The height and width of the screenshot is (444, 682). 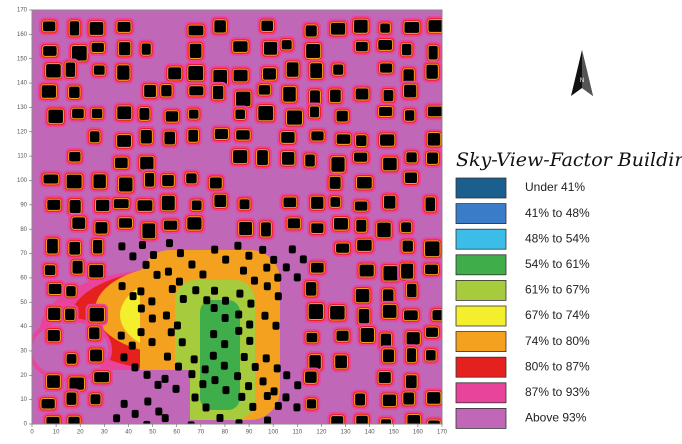 I want to click on x-tick-label: 110, so click(x=298, y=433).